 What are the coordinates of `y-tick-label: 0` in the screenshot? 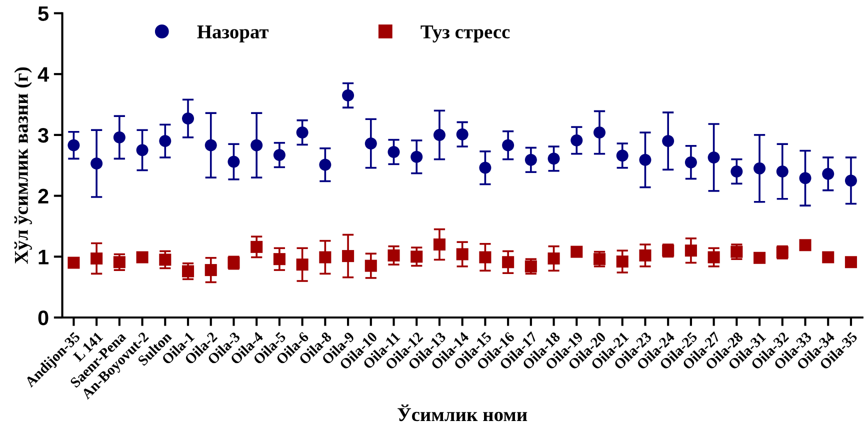 It's located at (43, 318).